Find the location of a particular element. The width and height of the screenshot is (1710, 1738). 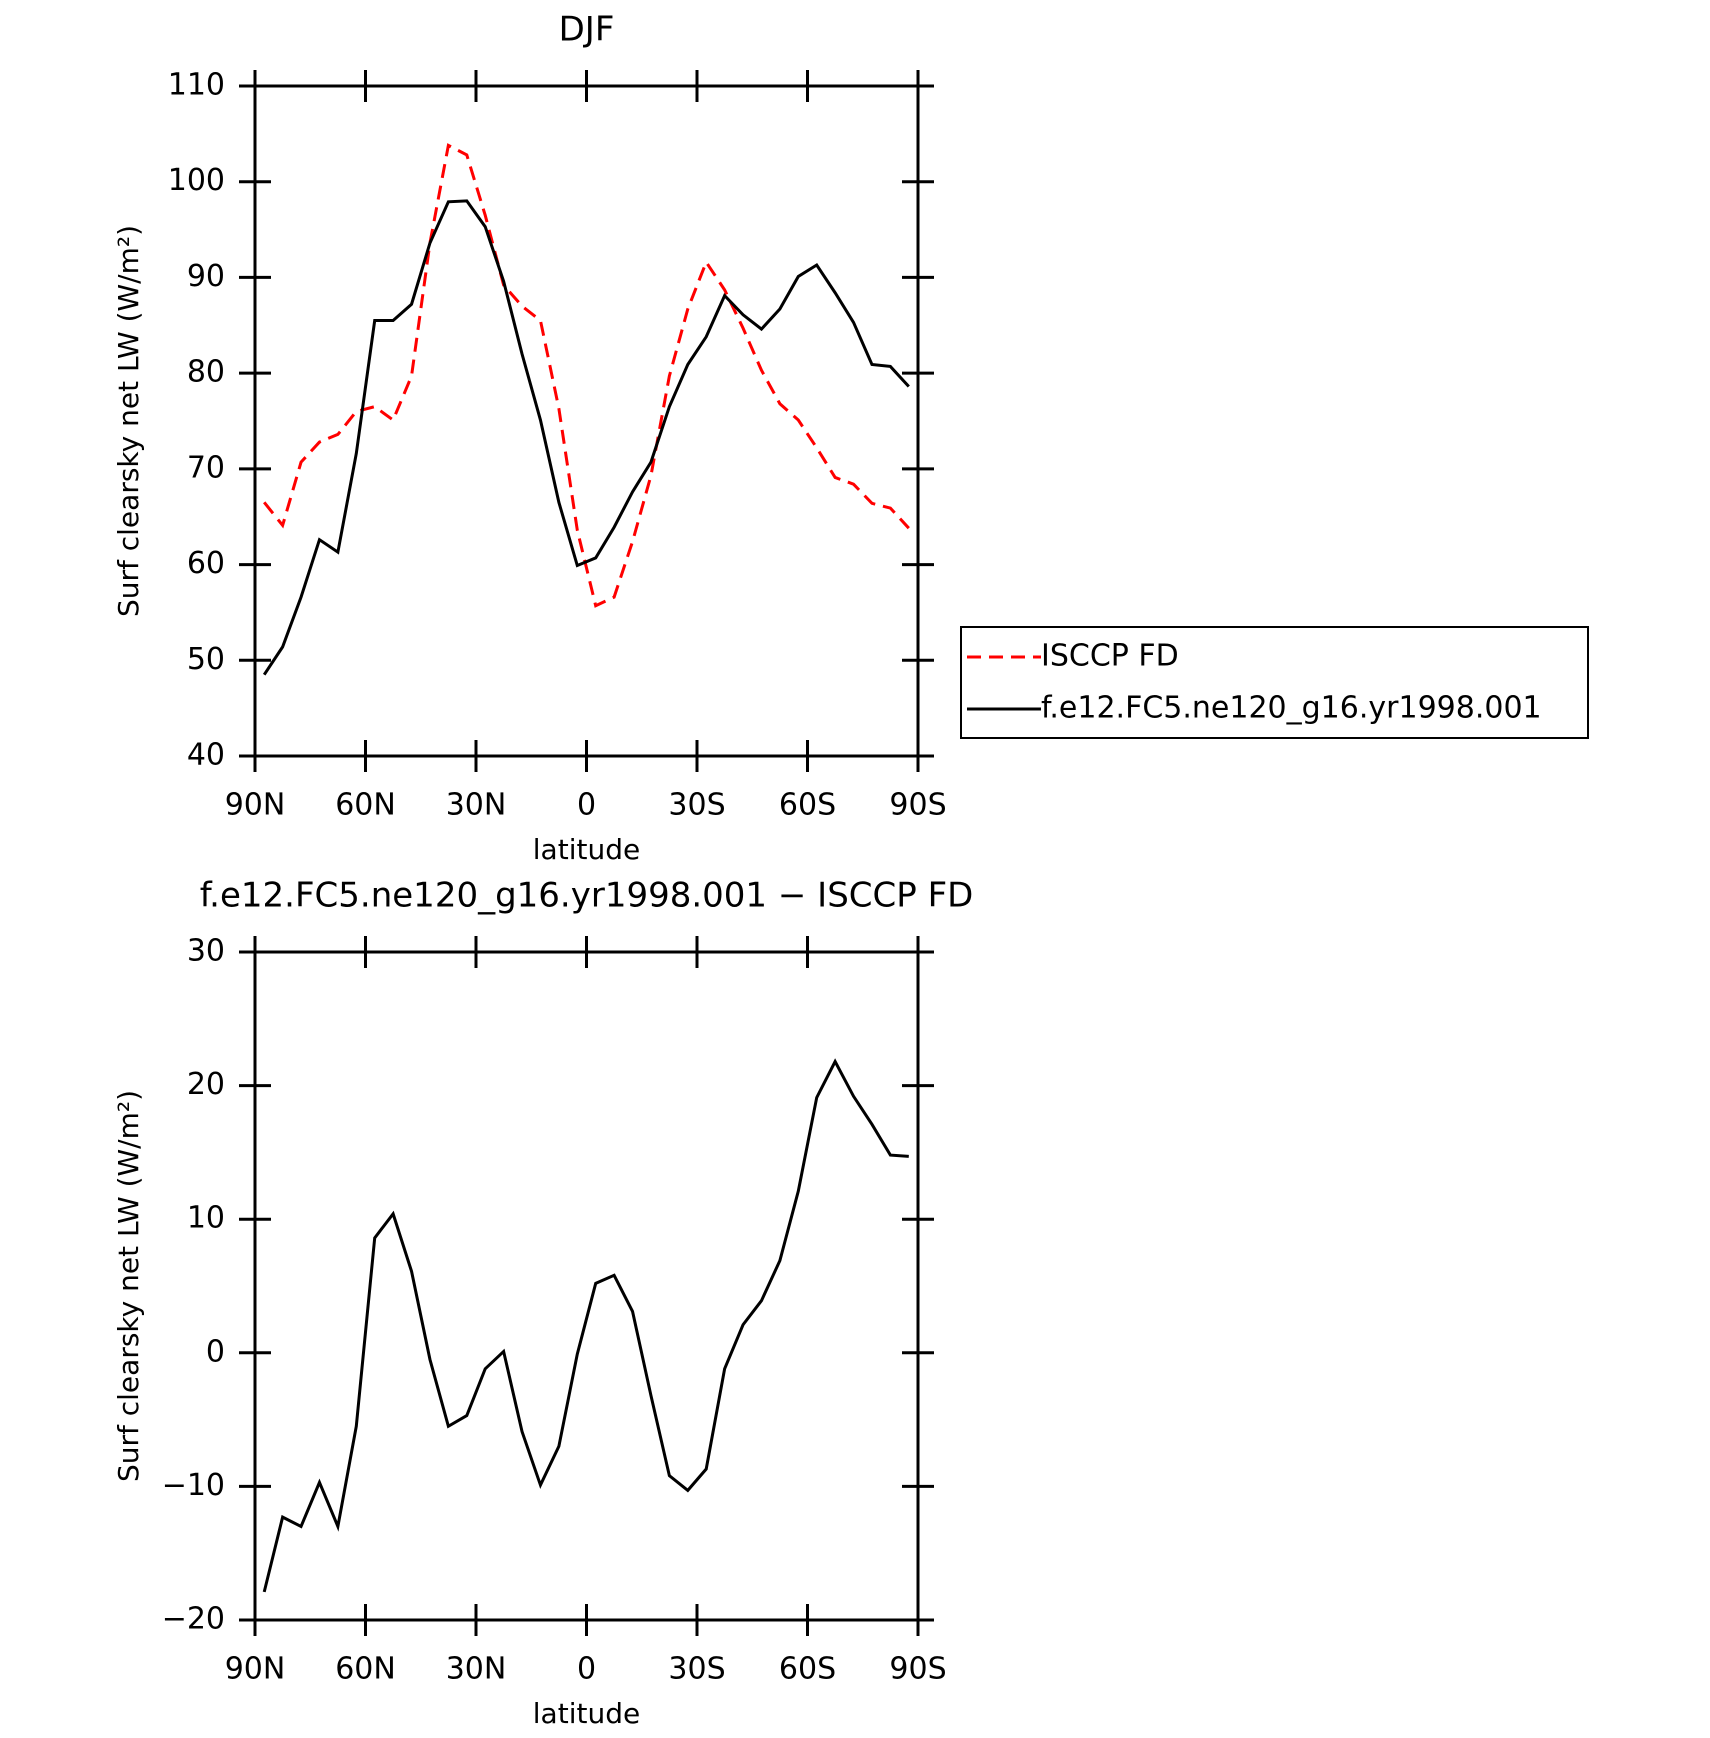

y-tick-label: 110 is located at coordinates (196, 85).